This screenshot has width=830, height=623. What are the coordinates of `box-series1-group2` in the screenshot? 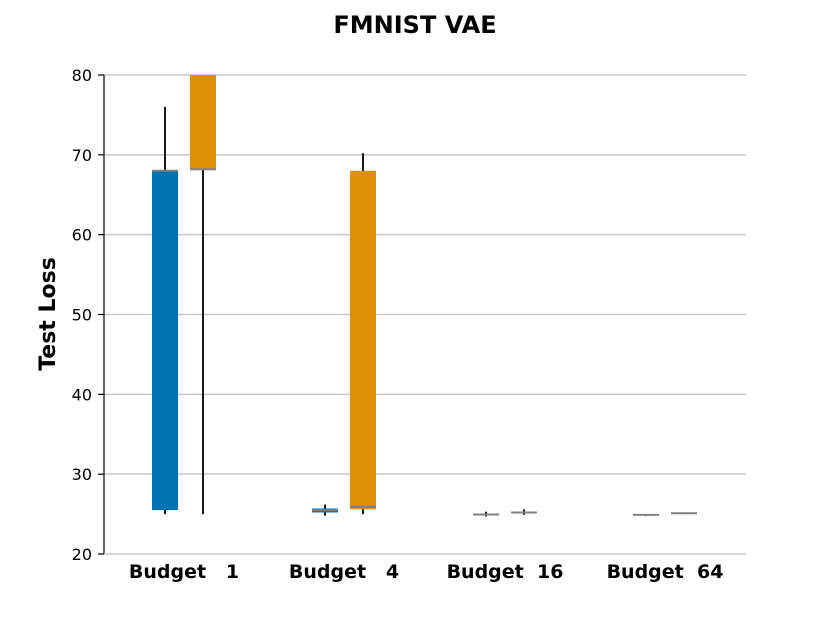 It's located at (524, 512).